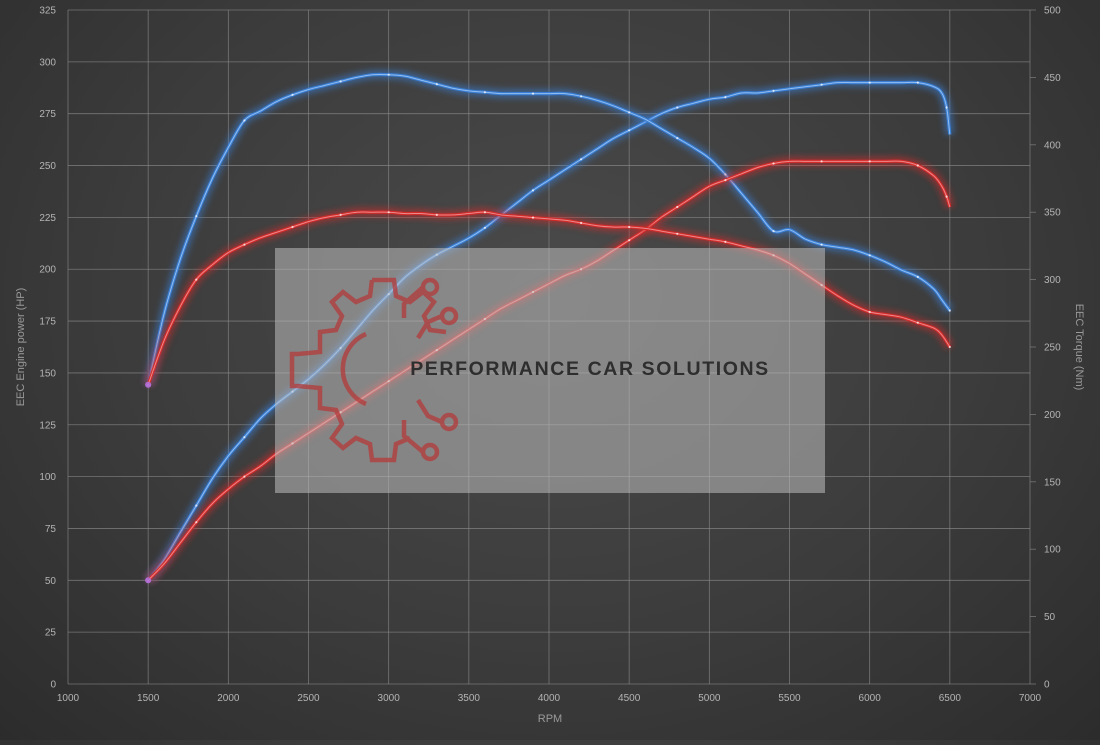  What do you see at coordinates (1052, 213) in the screenshot?
I see `y-right-tick-label: 350` at bounding box center [1052, 213].